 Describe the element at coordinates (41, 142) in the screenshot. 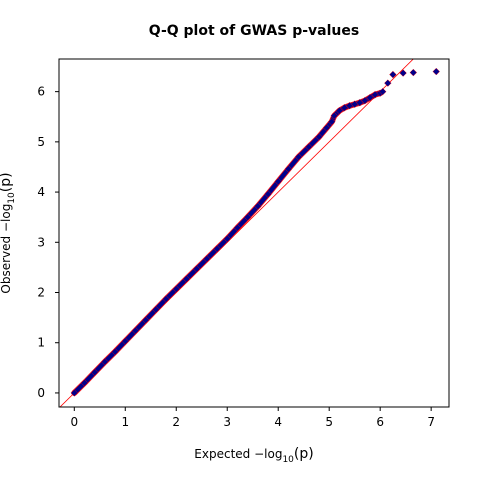

I see `y-tick-label: 5` at that location.